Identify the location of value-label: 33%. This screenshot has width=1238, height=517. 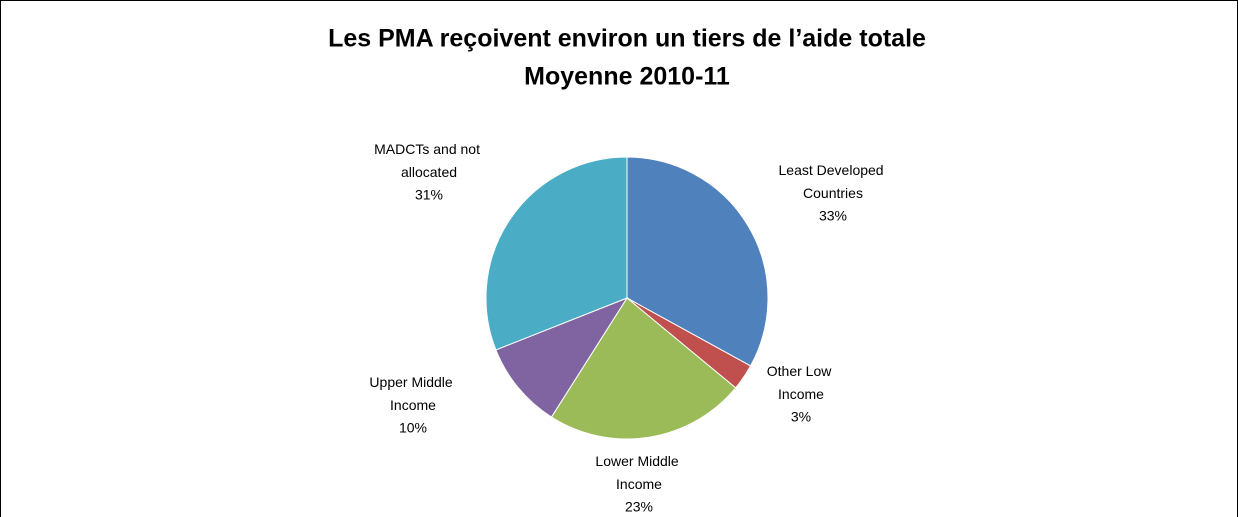
(833, 216).